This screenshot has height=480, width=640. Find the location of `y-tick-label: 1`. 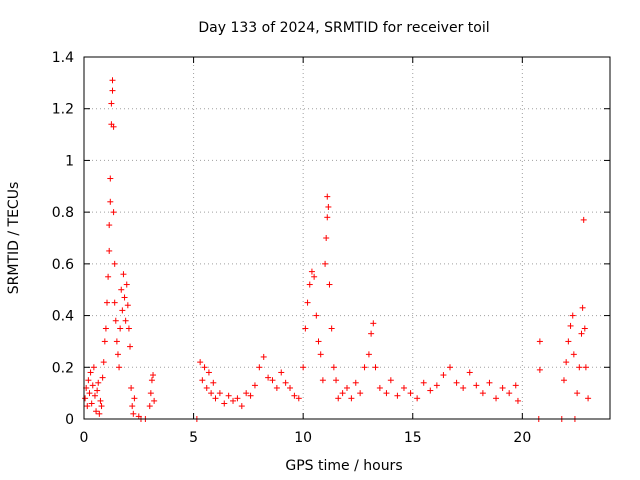

y-tick-label: 1 is located at coordinates (69, 161).